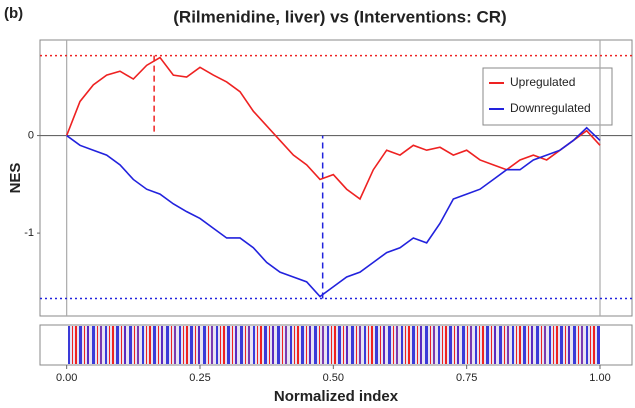  What do you see at coordinates (29, 233) in the screenshot?
I see `y-tick-label: -1` at bounding box center [29, 233].